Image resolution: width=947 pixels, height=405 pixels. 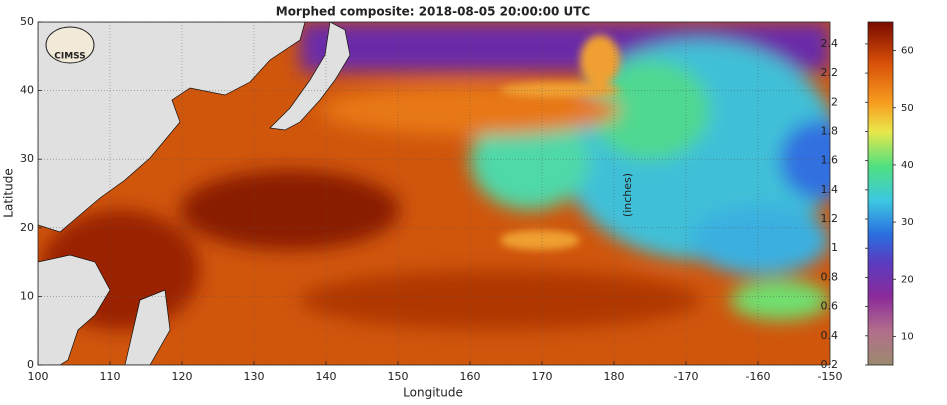 I want to click on colorbar-mm-tick-label: 20, so click(x=907, y=279).